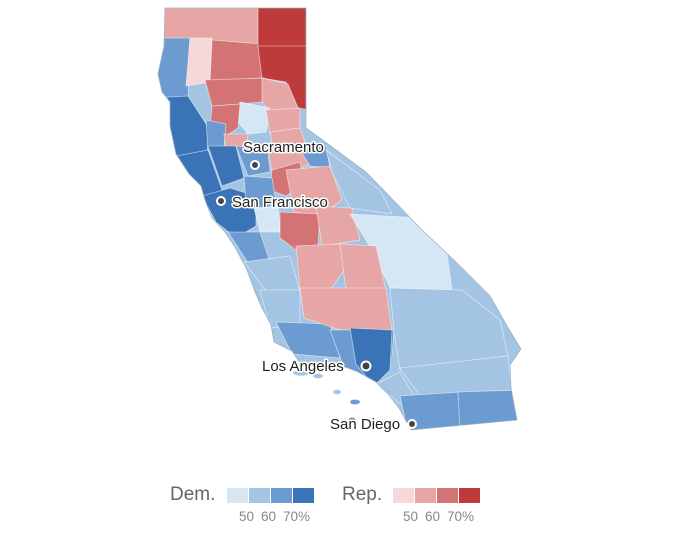 The width and height of the screenshot is (680, 541). I want to click on city-label-los-angeles: Los Angeles, so click(303, 366).